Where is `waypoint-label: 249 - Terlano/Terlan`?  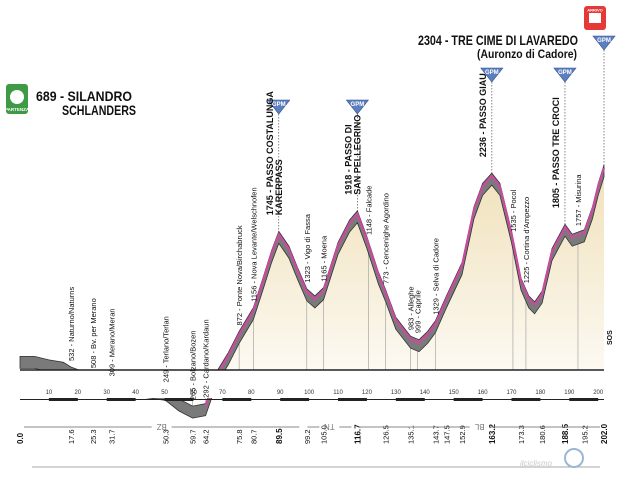
waypoint-label: 249 - Terlano/Terlan is located at coordinates (165, 349).